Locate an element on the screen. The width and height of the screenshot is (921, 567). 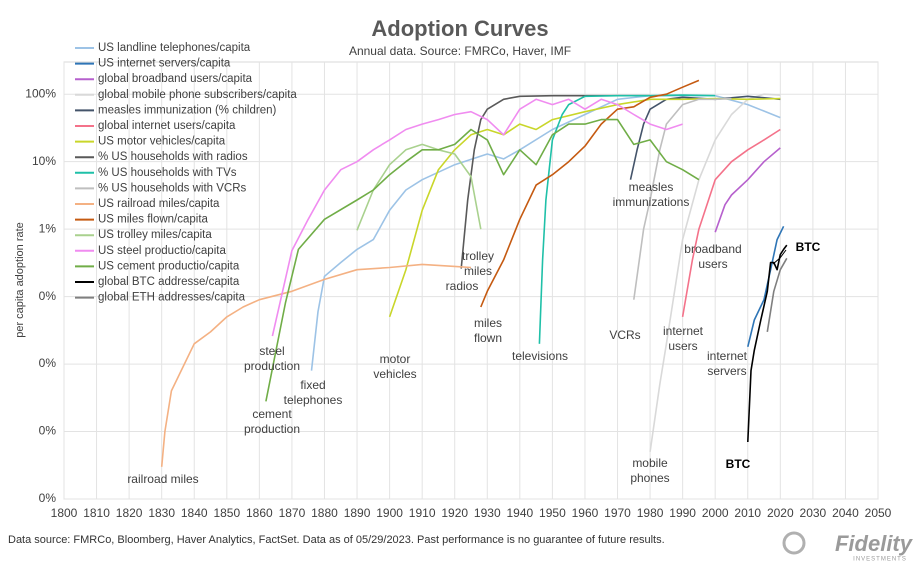
annotation: phones is located at coordinates (649, 478).